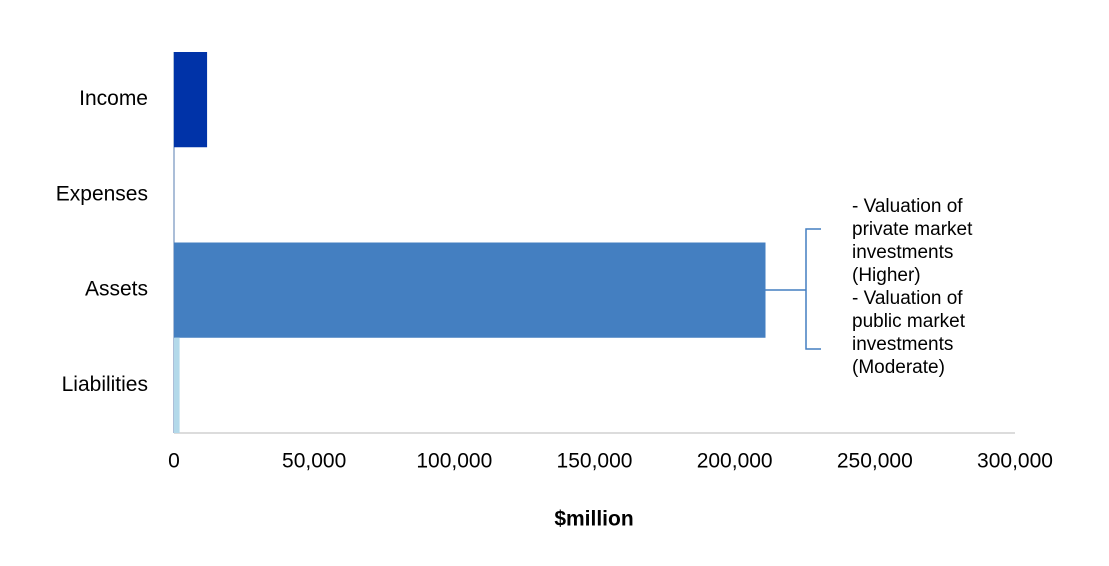 This screenshot has width=1109, height=566. Describe the element at coordinates (886, 275) in the screenshot. I see `annotation-text: (Higher)` at that location.